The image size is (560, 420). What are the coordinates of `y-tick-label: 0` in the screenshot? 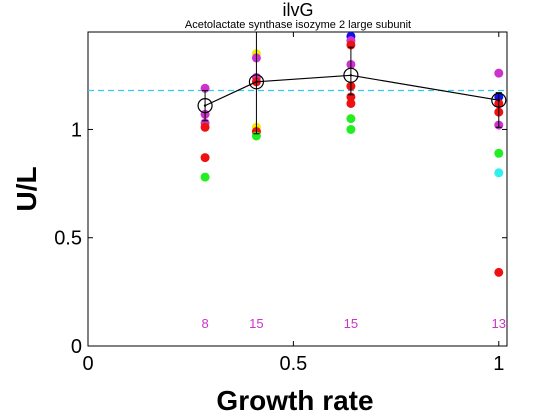 It's located at (76, 347).